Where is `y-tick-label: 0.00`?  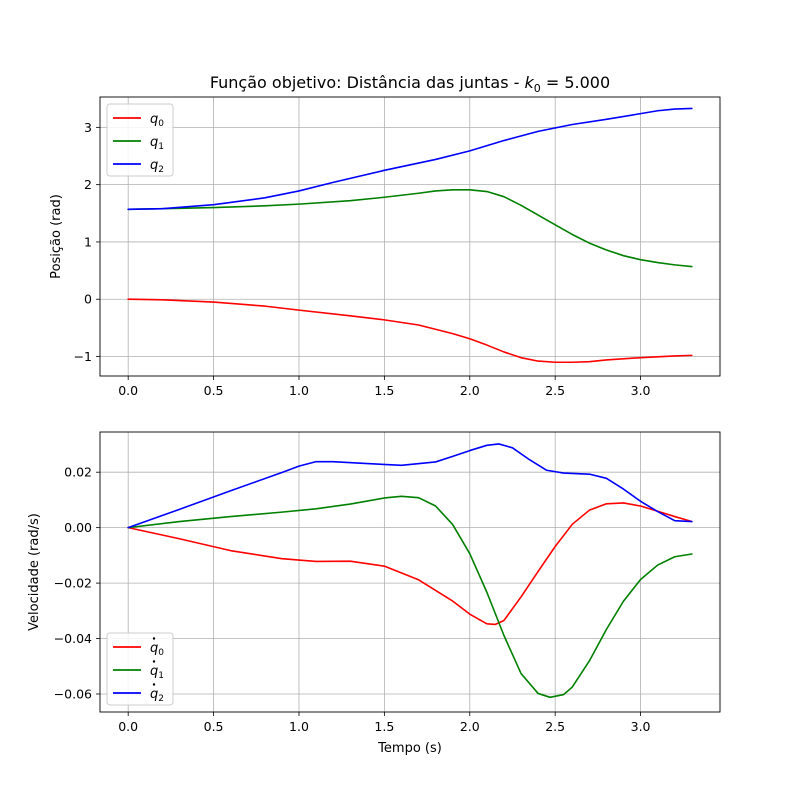
y-tick-label: 0.00 is located at coordinates (78, 527).